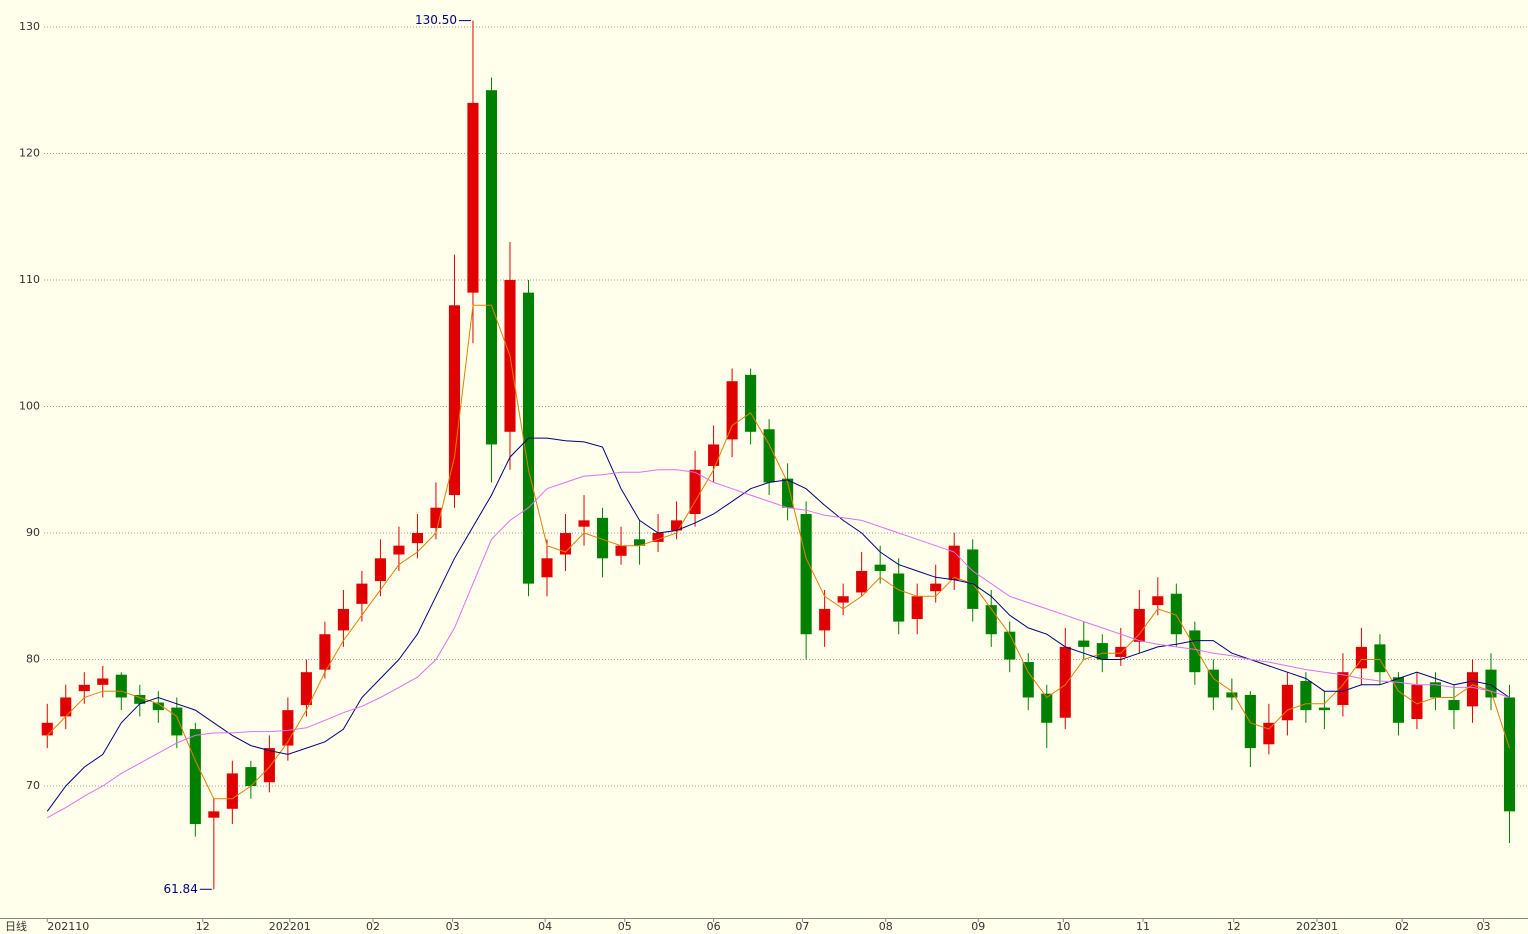  What do you see at coordinates (29, 152) in the screenshot?
I see `y-tick-label: 120` at bounding box center [29, 152].